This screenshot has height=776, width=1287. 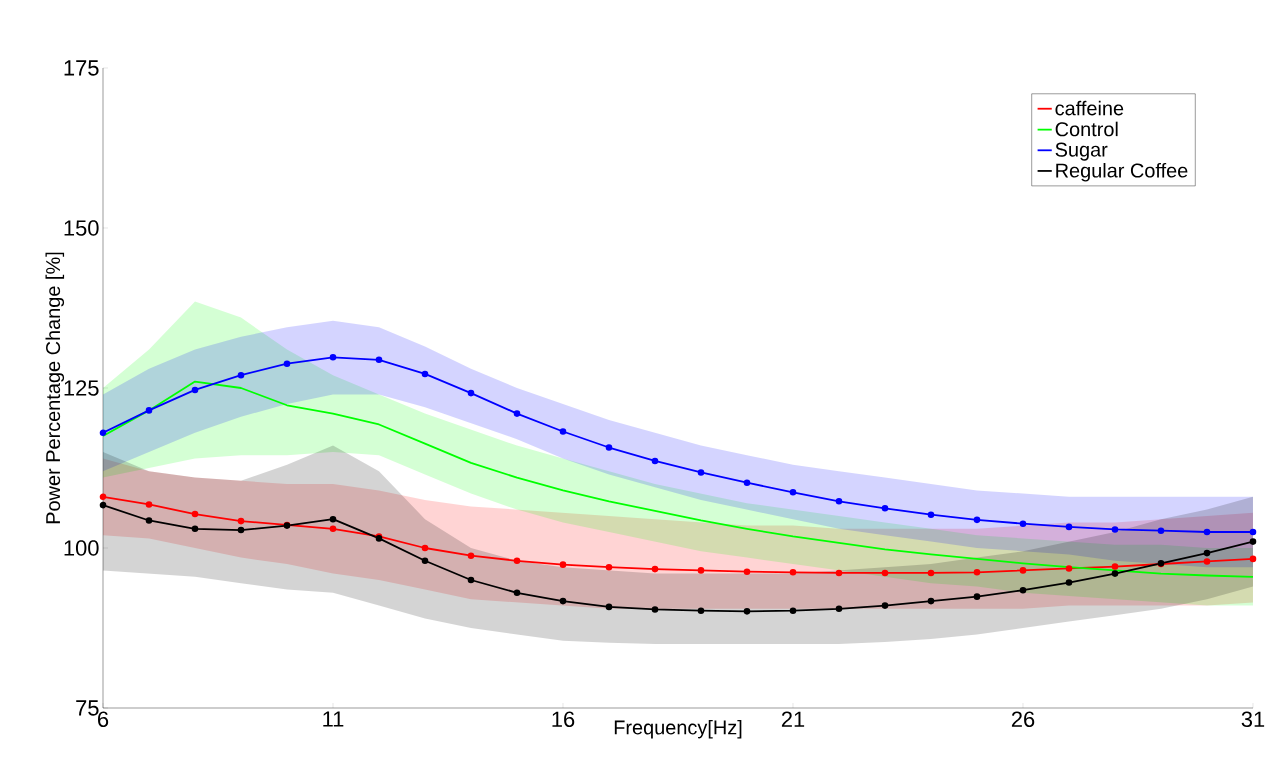 What do you see at coordinates (81, 548) in the screenshot?
I see `y-tick-label: 100` at bounding box center [81, 548].